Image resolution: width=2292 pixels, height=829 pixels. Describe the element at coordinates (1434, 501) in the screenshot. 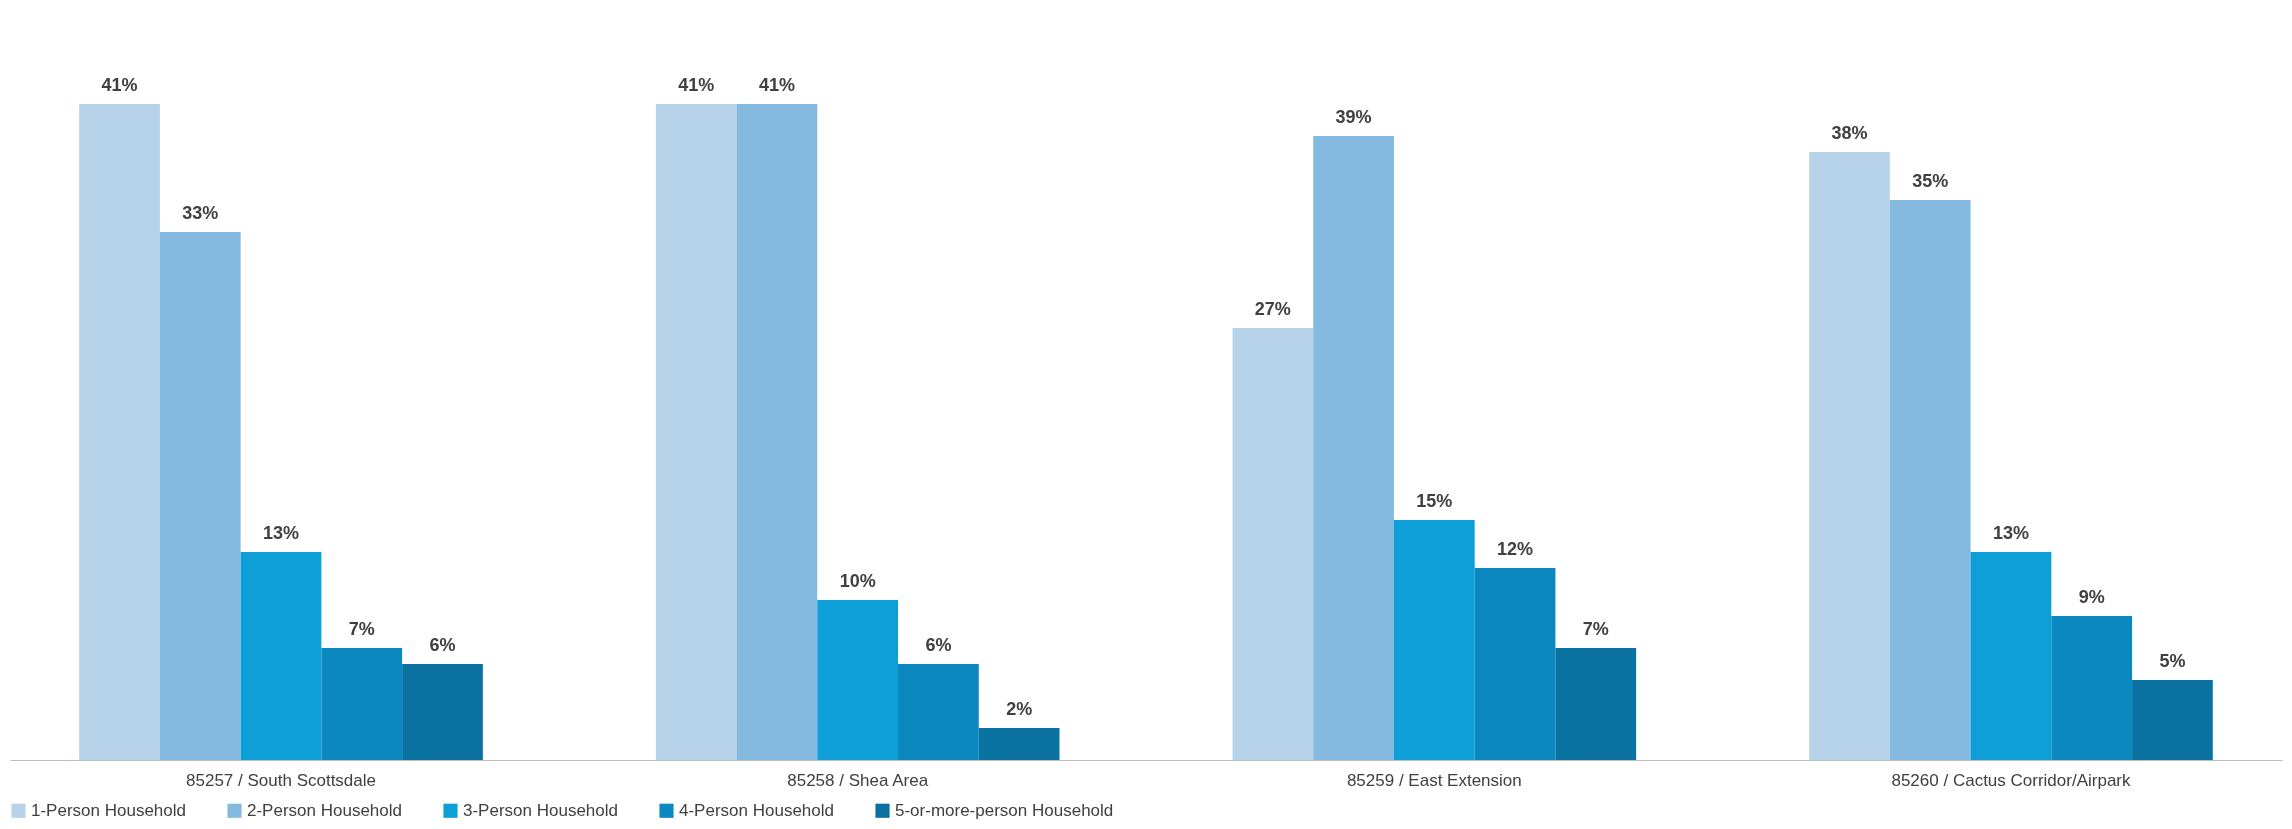

I see `data-label: 15%` at that location.